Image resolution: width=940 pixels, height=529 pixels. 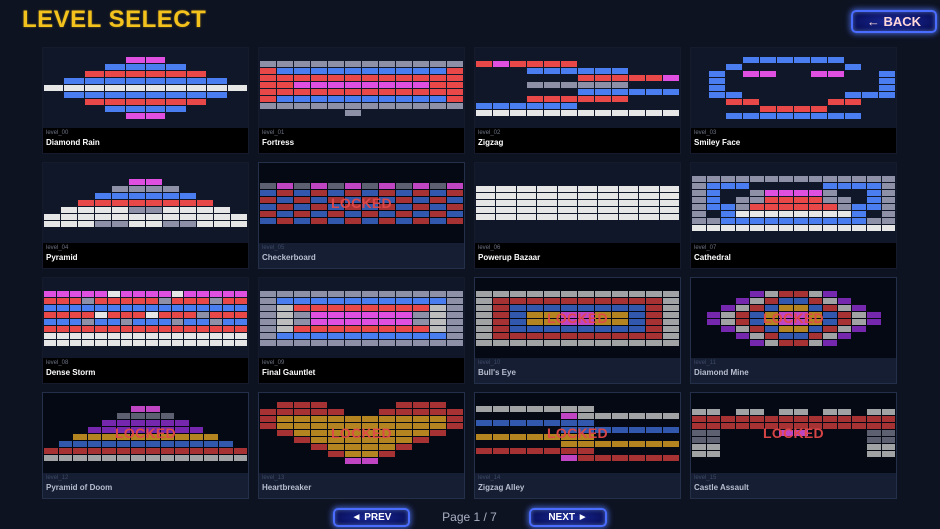 I want to click on level-card: LOCKED level_11 Diamond Mine, so click(x=793, y=330).